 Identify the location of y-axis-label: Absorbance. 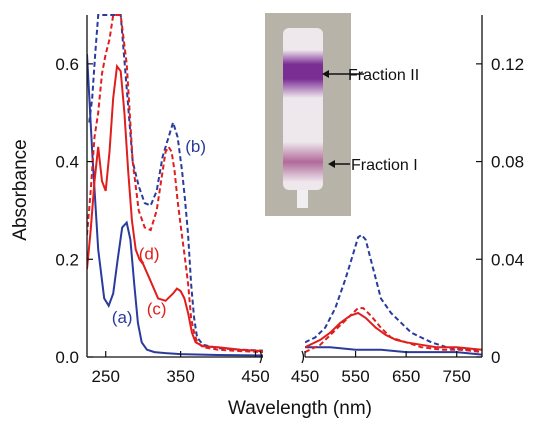
(20, 189).